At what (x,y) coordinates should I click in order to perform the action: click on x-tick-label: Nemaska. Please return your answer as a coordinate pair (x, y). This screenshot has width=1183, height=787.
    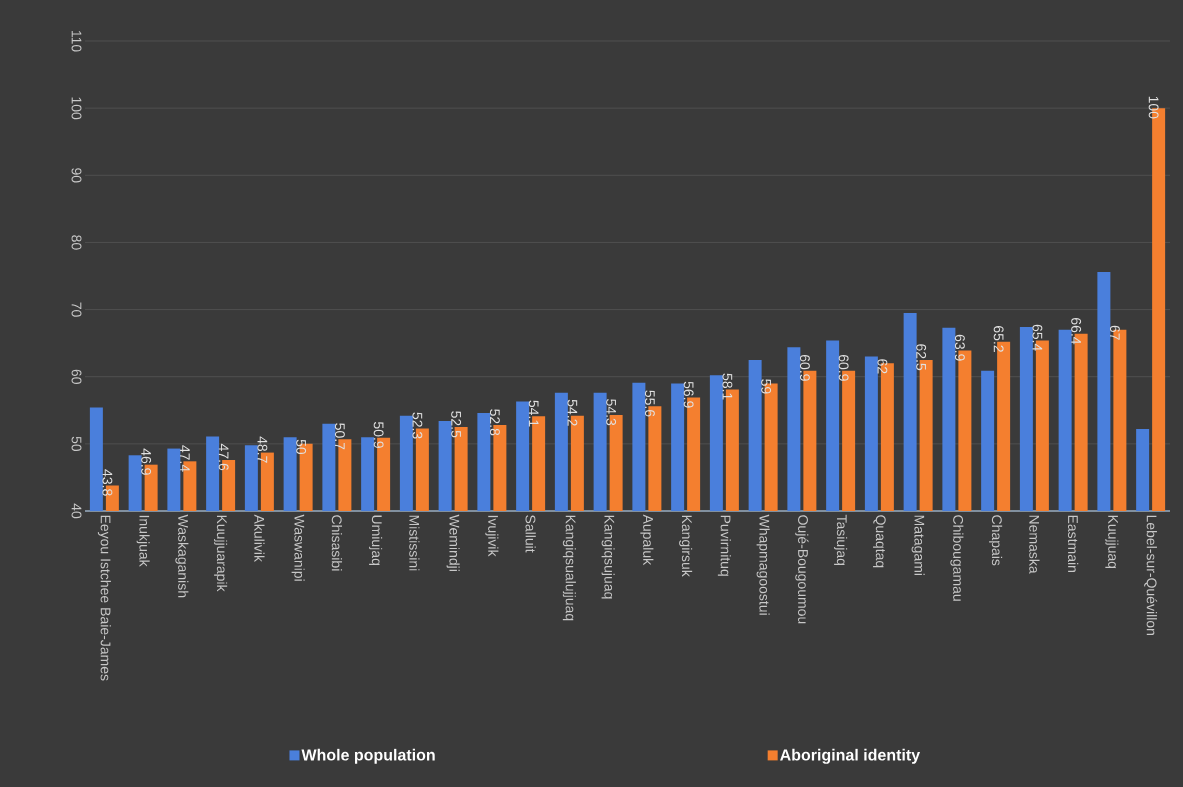
    Looking at the image, I should click on (1034, 544).